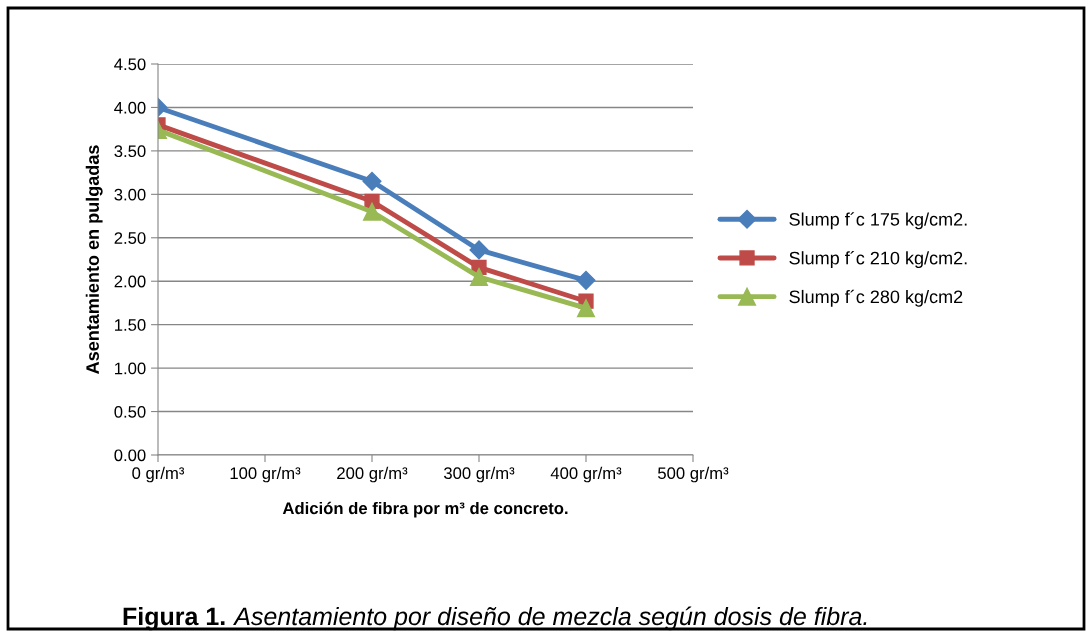 Image resolution: width=1092 pixels, height=637 pixels. I want to click on y-tick-label: 3.00, so click(130, 194).